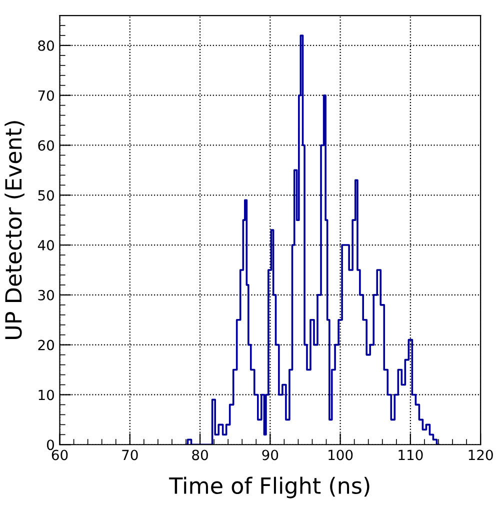 This screenshot has height=517, width=498. What do you see at coordinates (60, 455) in the screenshot?
I see `x-tick-label: 60` at bounding box center [60, 455].